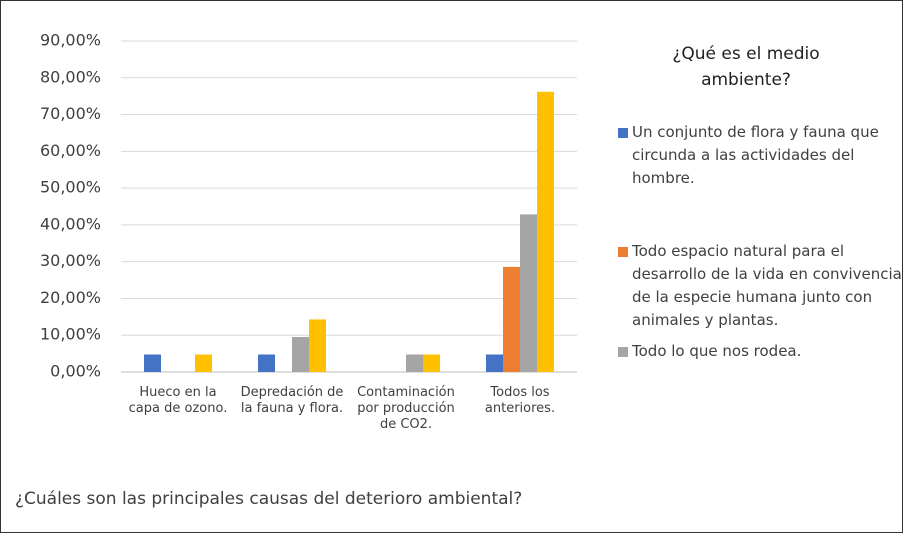 The width and height of the screenshot is (903, 533). I want to click on y-tick-label: 90,00%, so click(70, 40).